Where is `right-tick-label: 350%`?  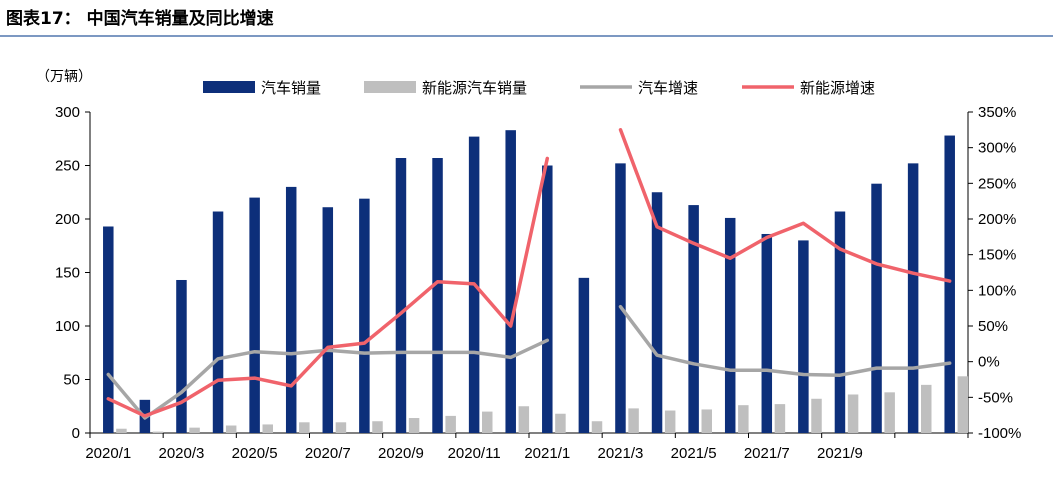
right-tick-label: 350% is located at coordinates (997, 112).